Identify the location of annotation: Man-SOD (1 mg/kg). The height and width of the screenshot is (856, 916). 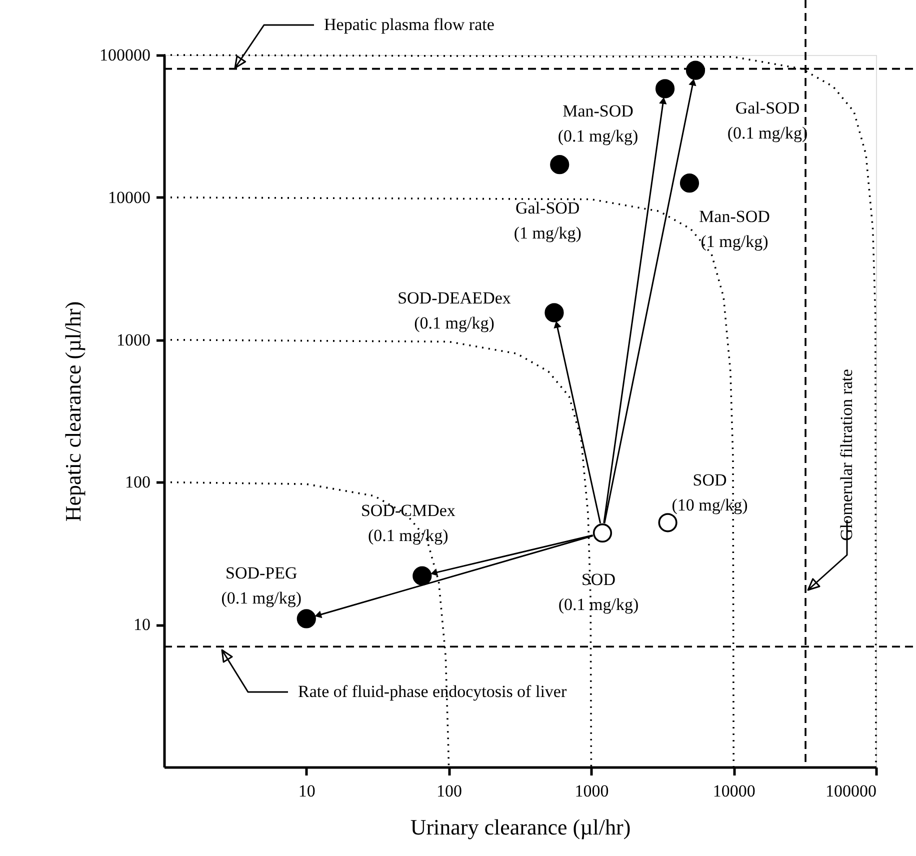
(734, 229).